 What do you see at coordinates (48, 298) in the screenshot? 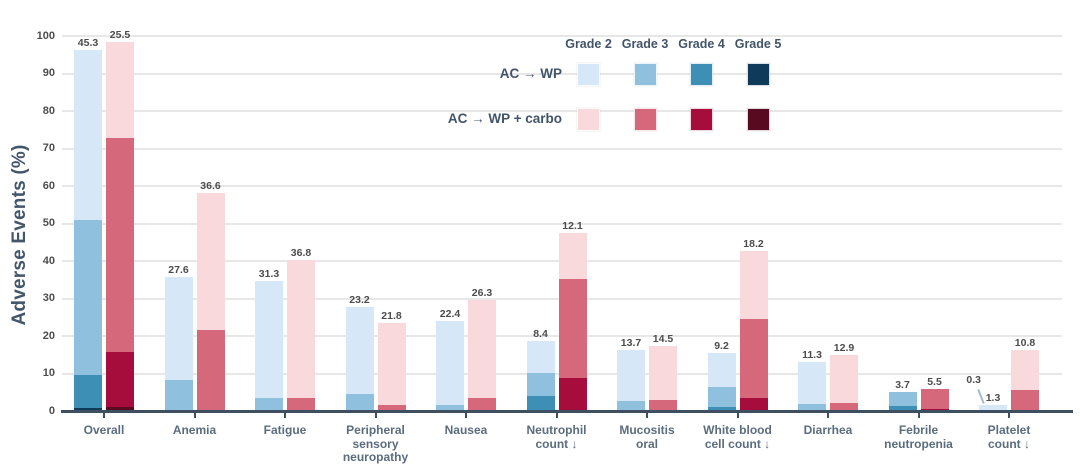
I see `y-tick-label: 30` at bounding box center [48, 298].